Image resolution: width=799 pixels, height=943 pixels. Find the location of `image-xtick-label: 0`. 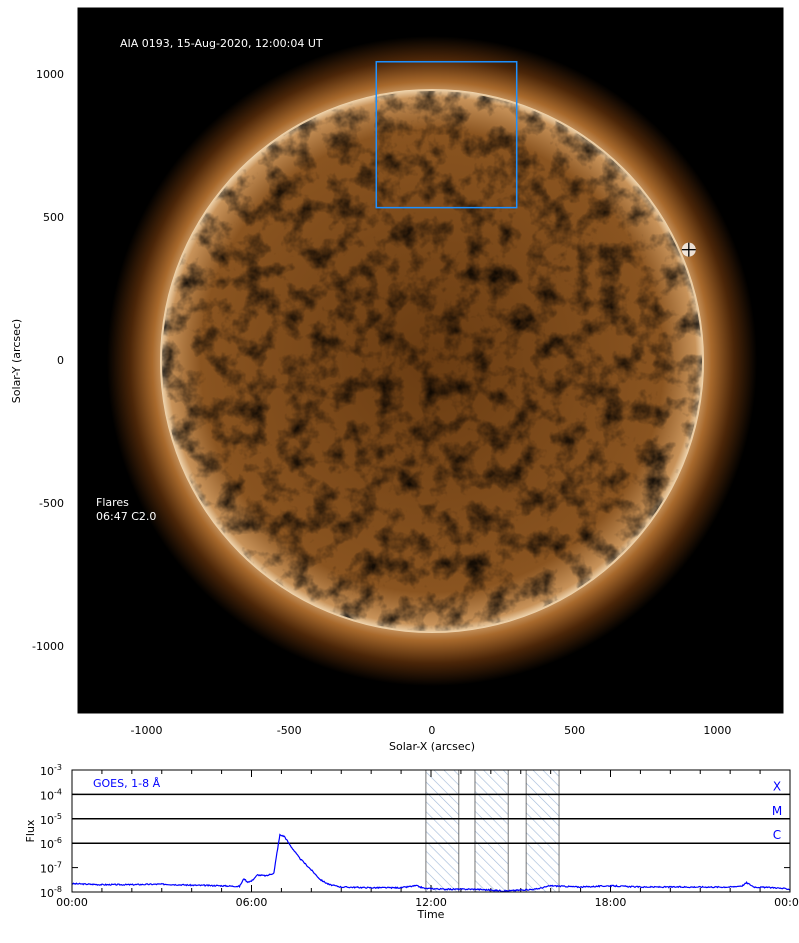

image-xtick-label: 0 is located at coordinates (431, 730).